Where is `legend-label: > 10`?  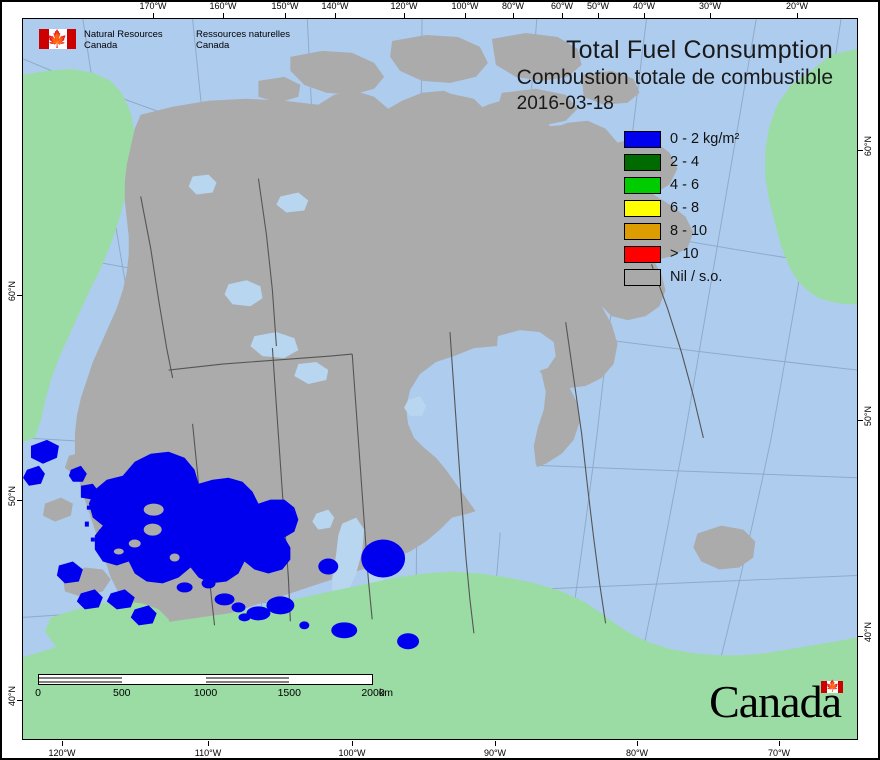 legend-label: > 10 is located at coordinates (684, 254).